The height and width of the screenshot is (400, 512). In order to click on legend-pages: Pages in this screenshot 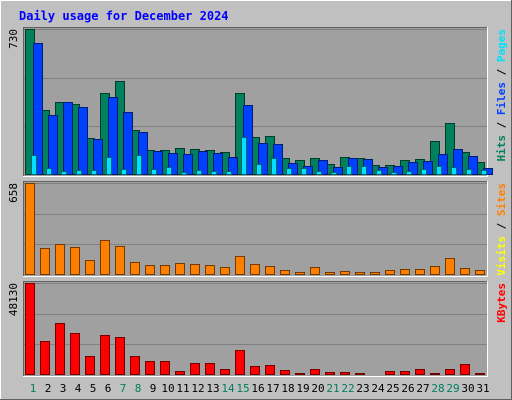, I will do `click(501, 45)`.